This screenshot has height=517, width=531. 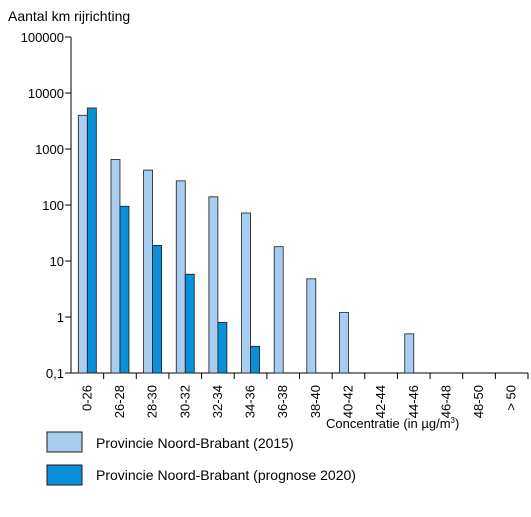 What do you see at coordinates (478, 401) in the screenshot?
I see `x-tick-label: 48-50` at bounding box center [478, 401].